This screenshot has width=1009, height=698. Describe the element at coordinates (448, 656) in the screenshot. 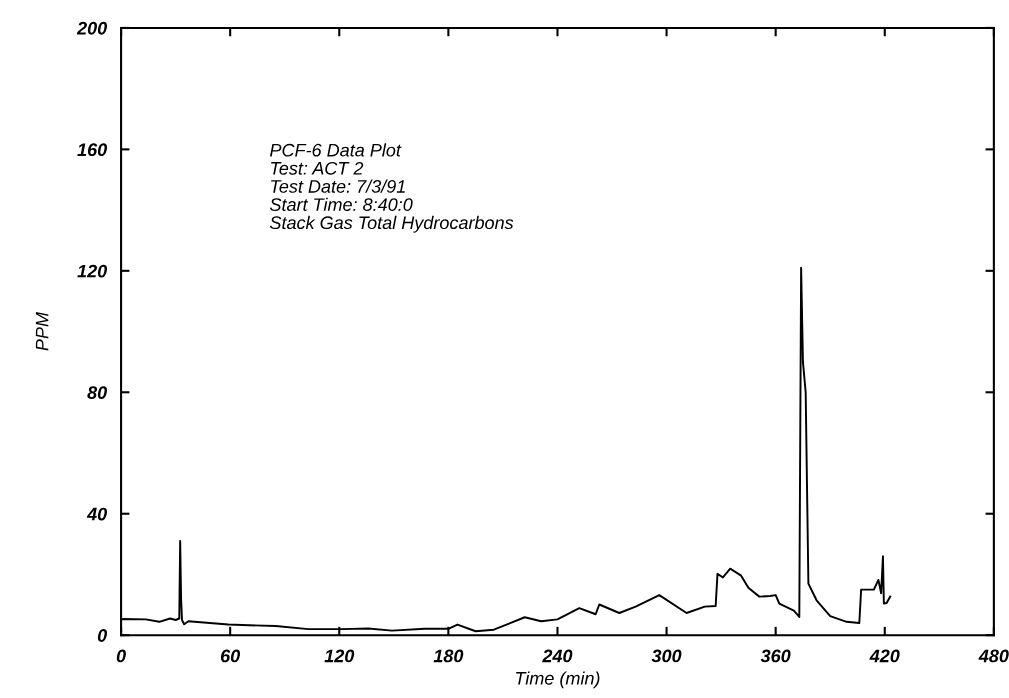

I see `x-tick-label: 180` at that location.